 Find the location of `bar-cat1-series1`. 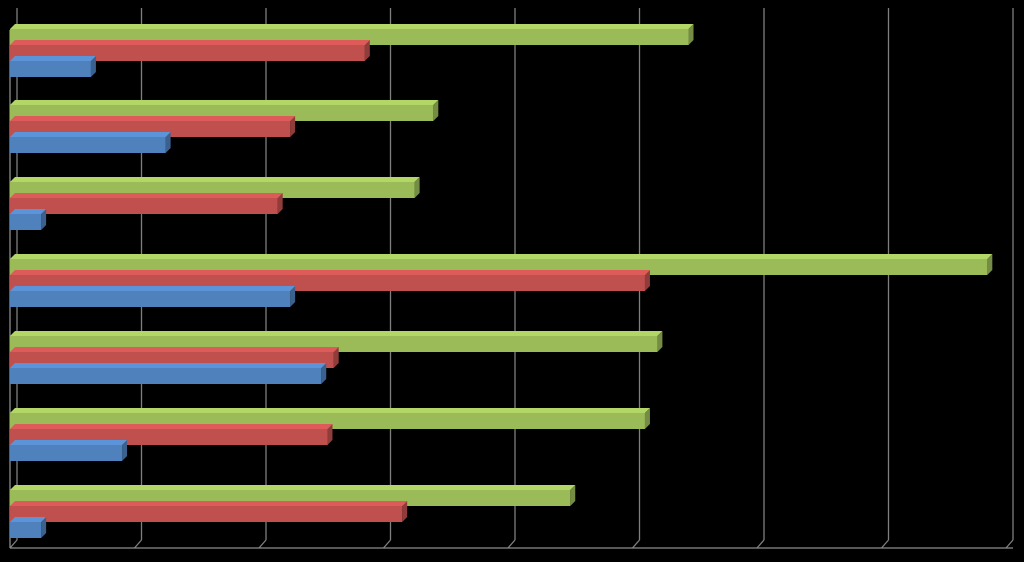

bar-cat1-series1 is located at coordinates (53, 66).